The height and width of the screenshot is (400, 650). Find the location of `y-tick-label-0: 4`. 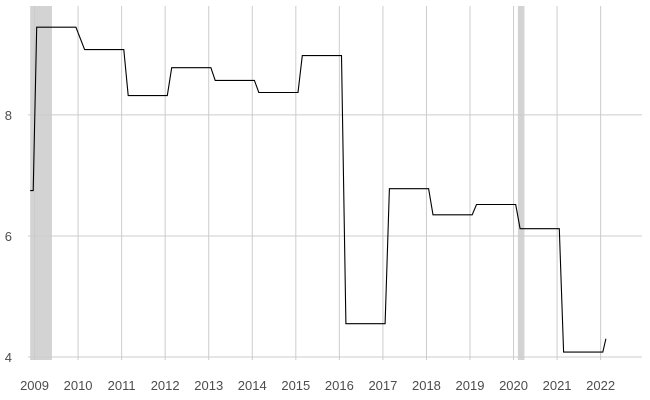

y-tick-label-0: 4 is located at coordinates (8, 357).